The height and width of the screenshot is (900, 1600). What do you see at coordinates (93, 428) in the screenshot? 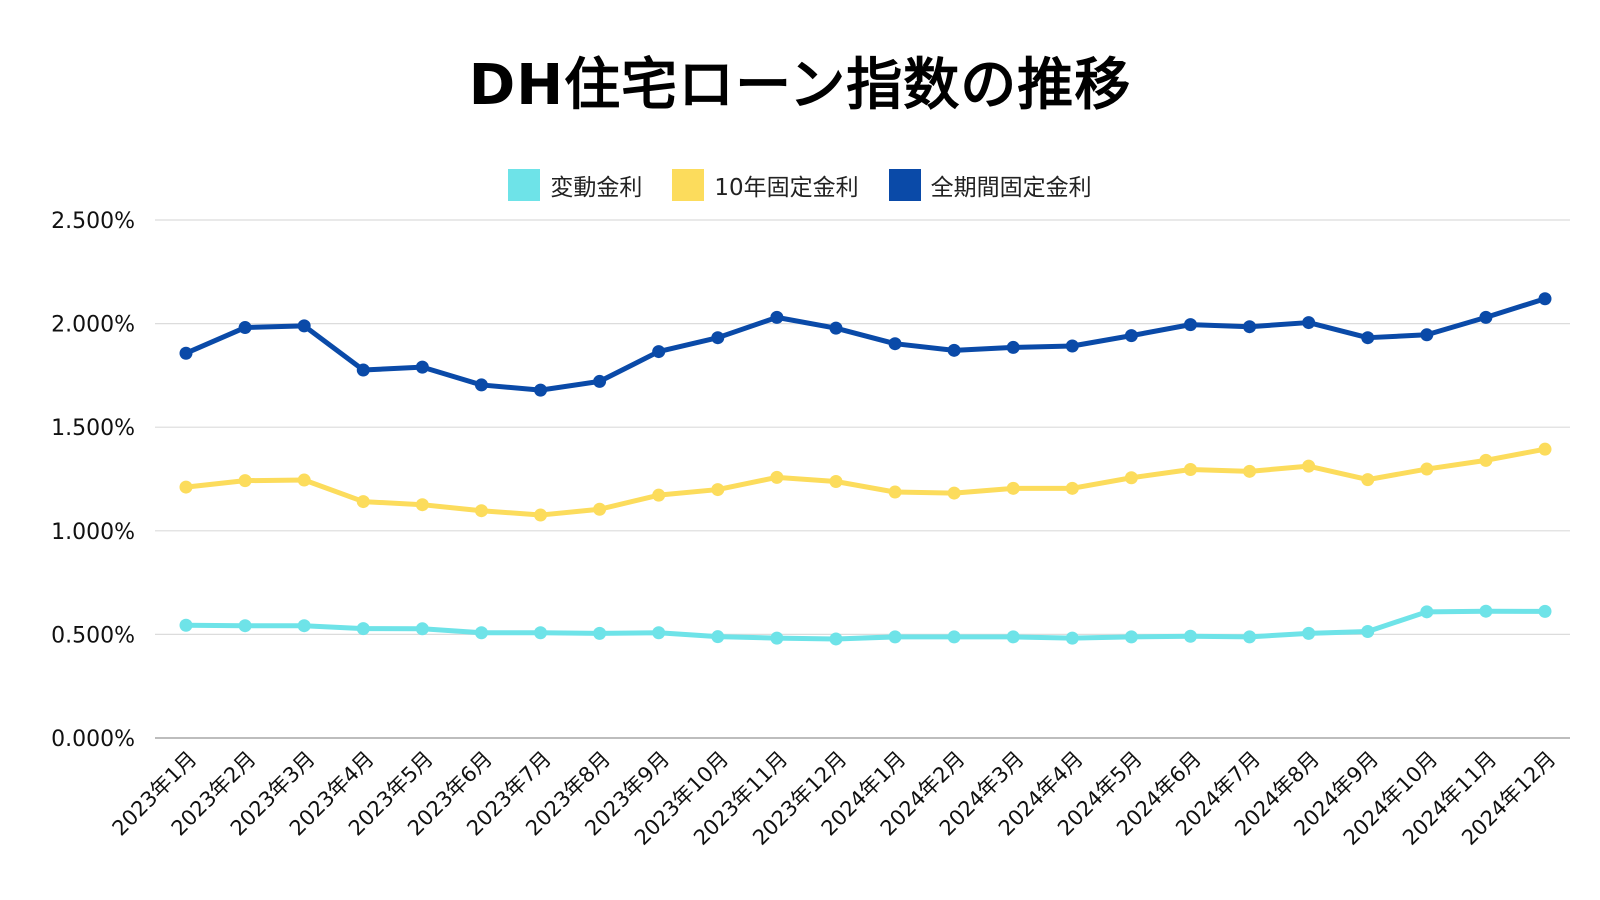
I see `y-tick-label: 1.500%` at bounding box center [93, 428].